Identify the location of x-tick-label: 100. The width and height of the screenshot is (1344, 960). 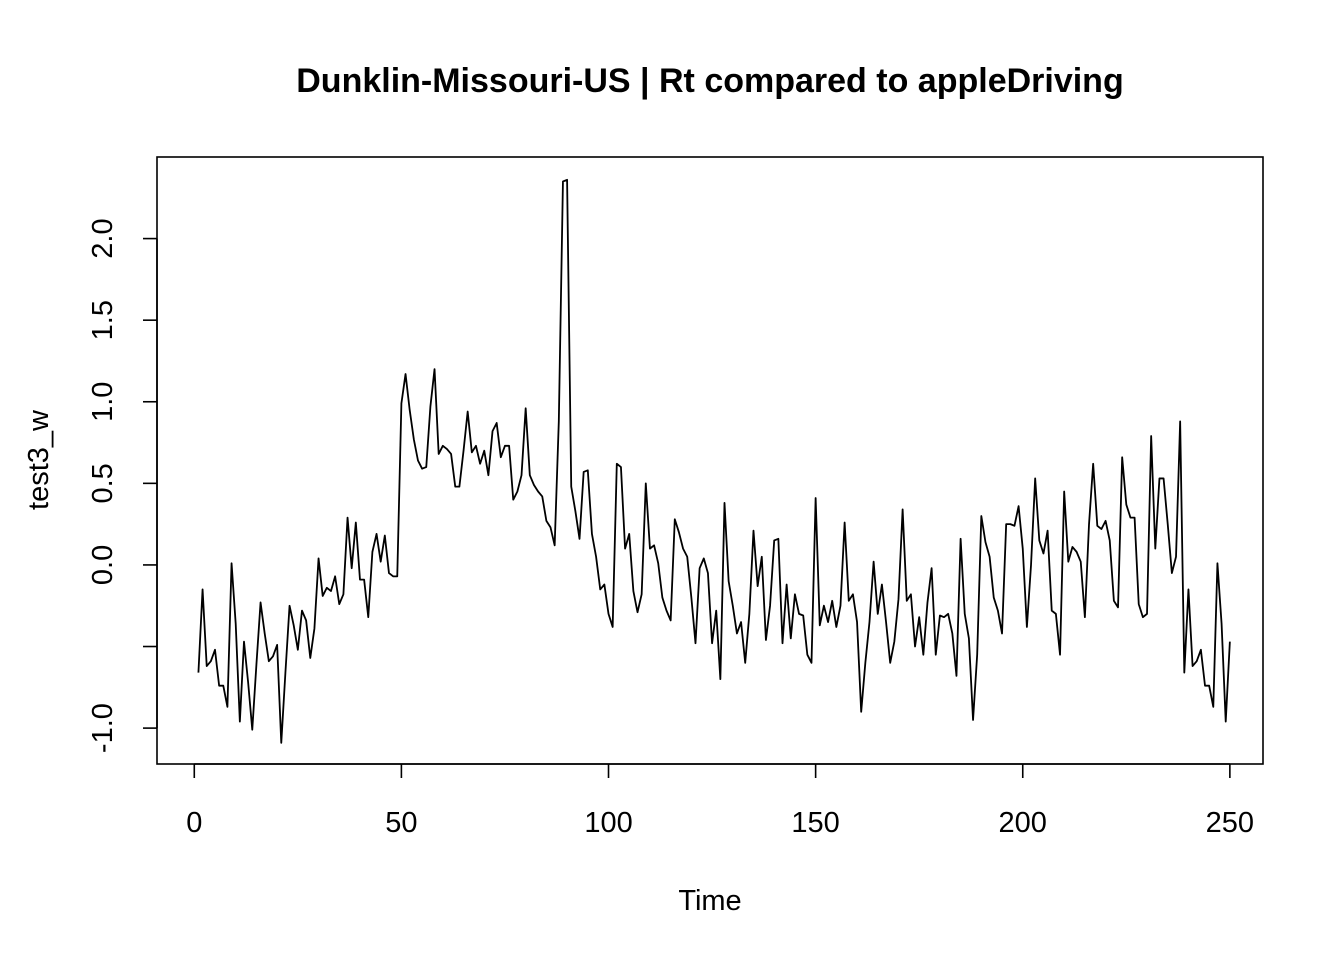
(608, 823).